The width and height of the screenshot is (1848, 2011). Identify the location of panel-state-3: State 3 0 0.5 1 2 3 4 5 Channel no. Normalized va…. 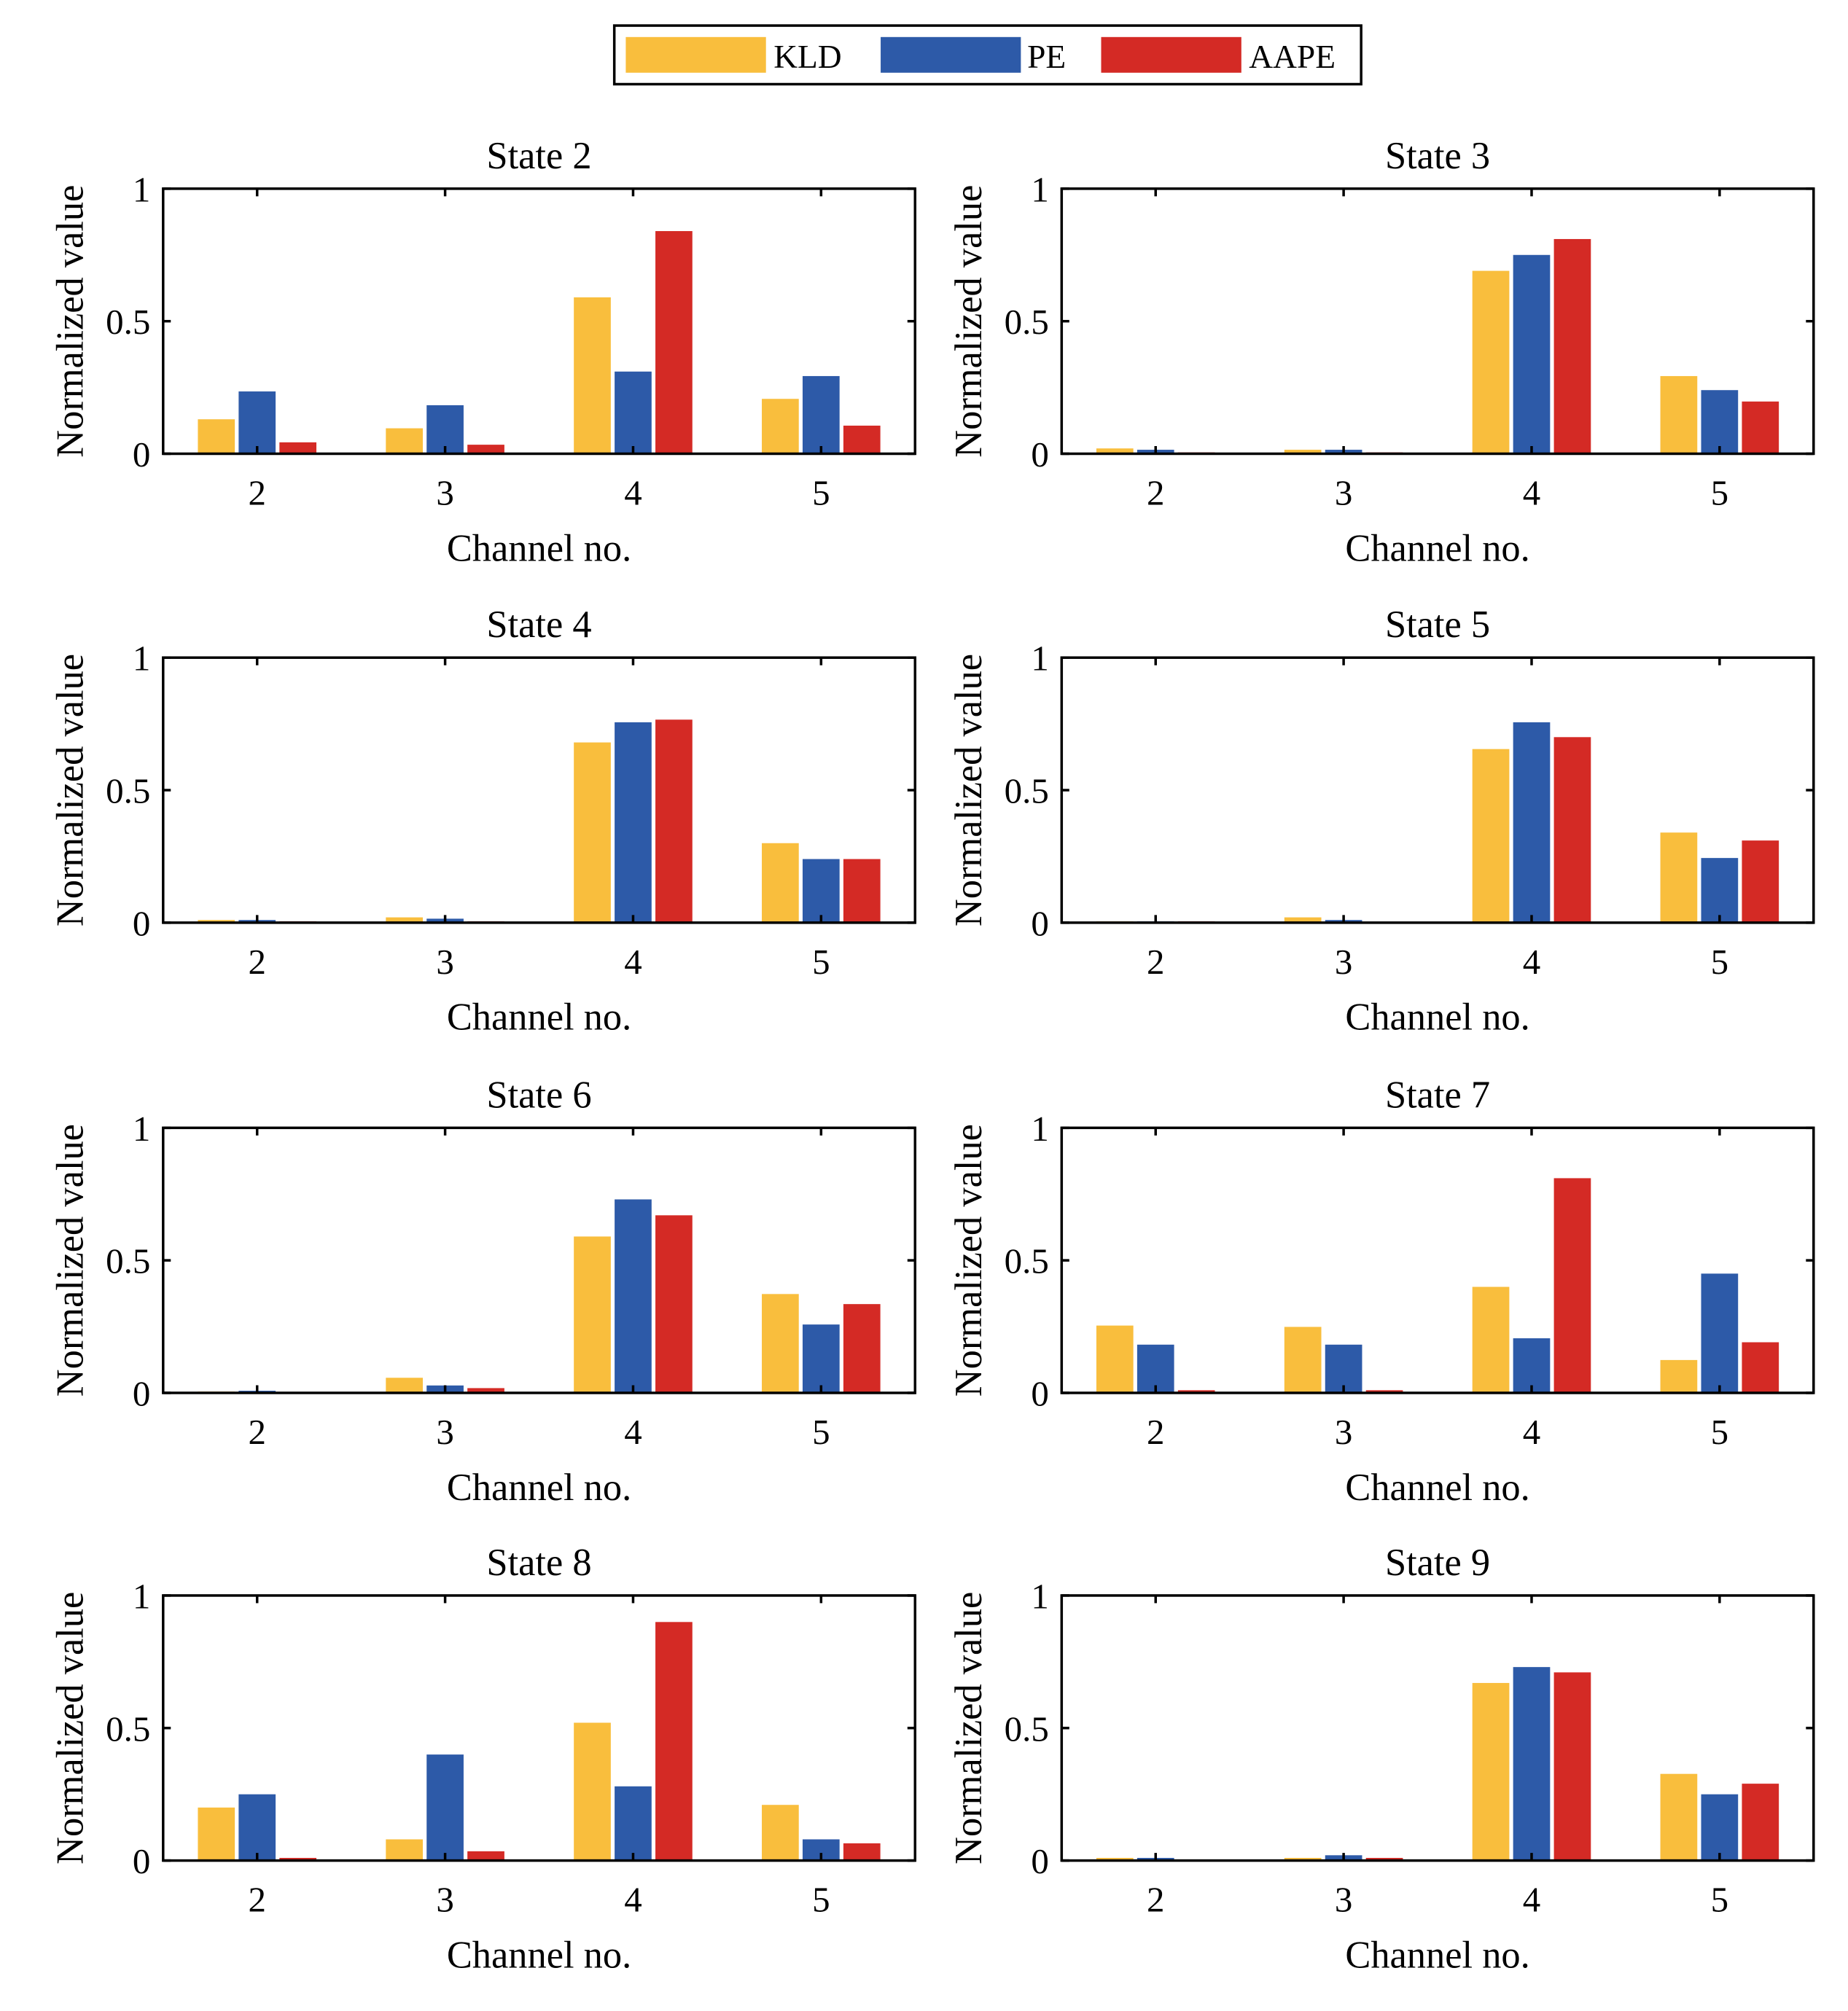
(1381, 352).